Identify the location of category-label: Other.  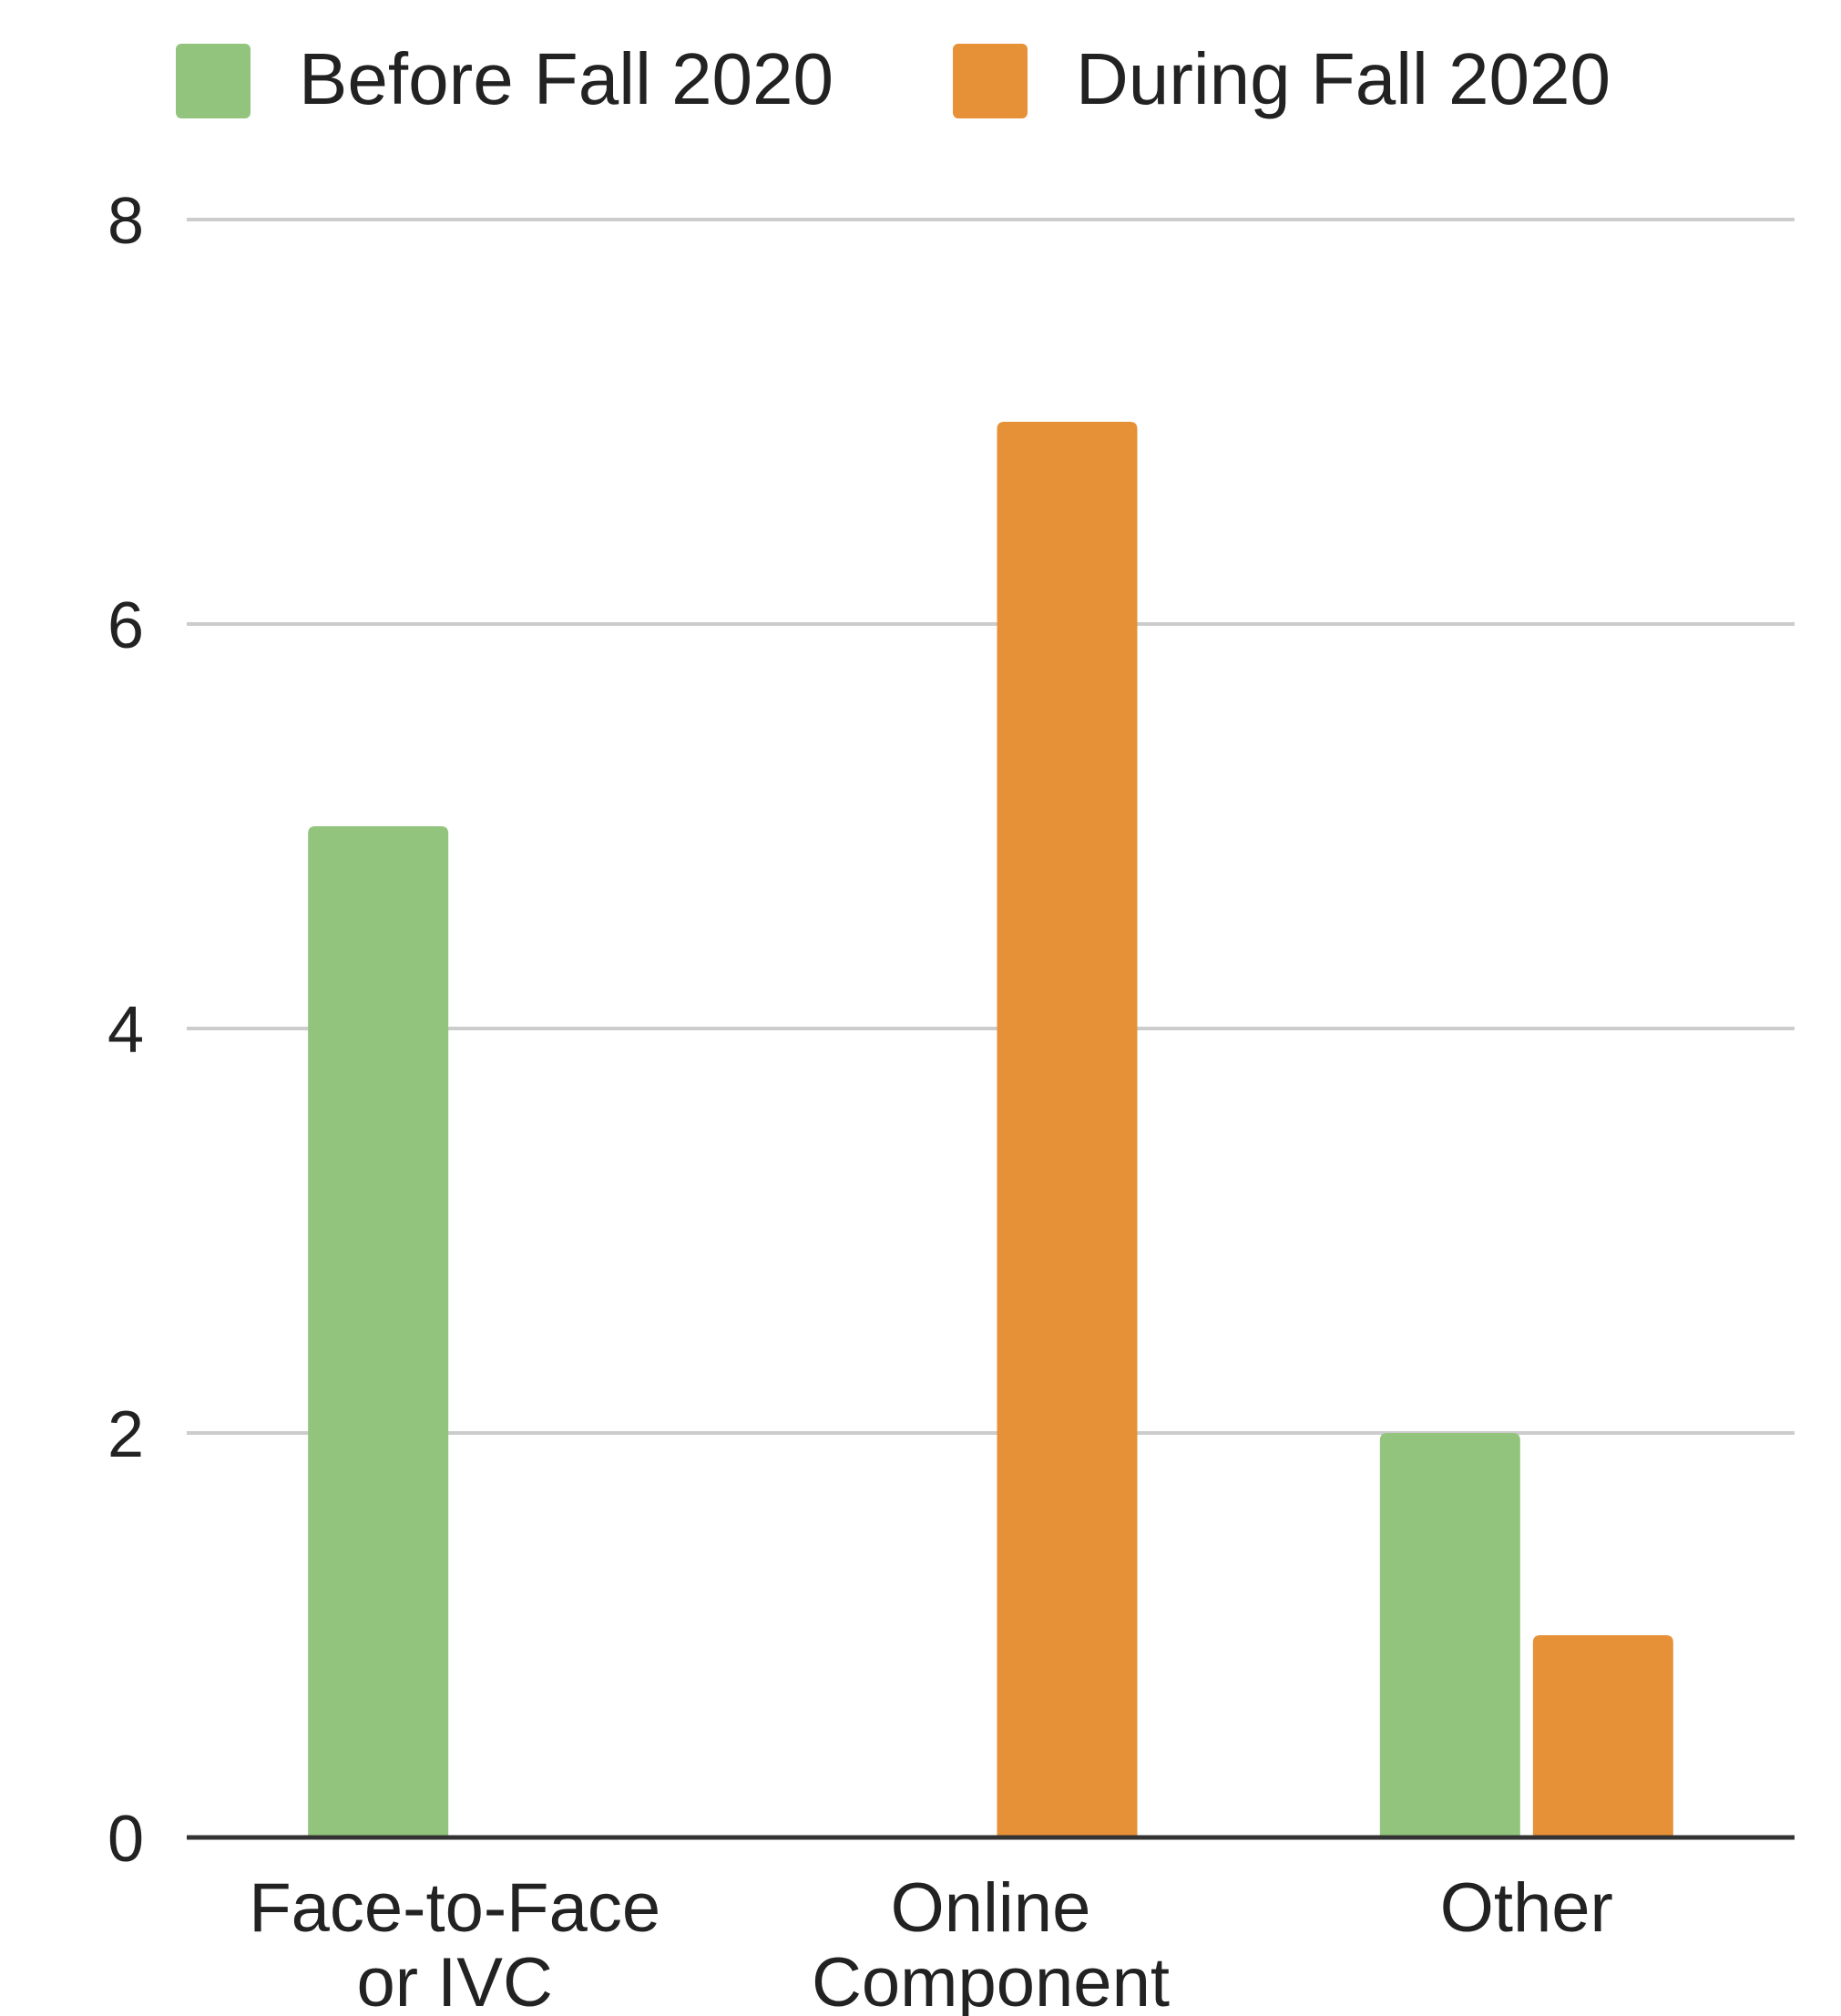
(1526, 1908).